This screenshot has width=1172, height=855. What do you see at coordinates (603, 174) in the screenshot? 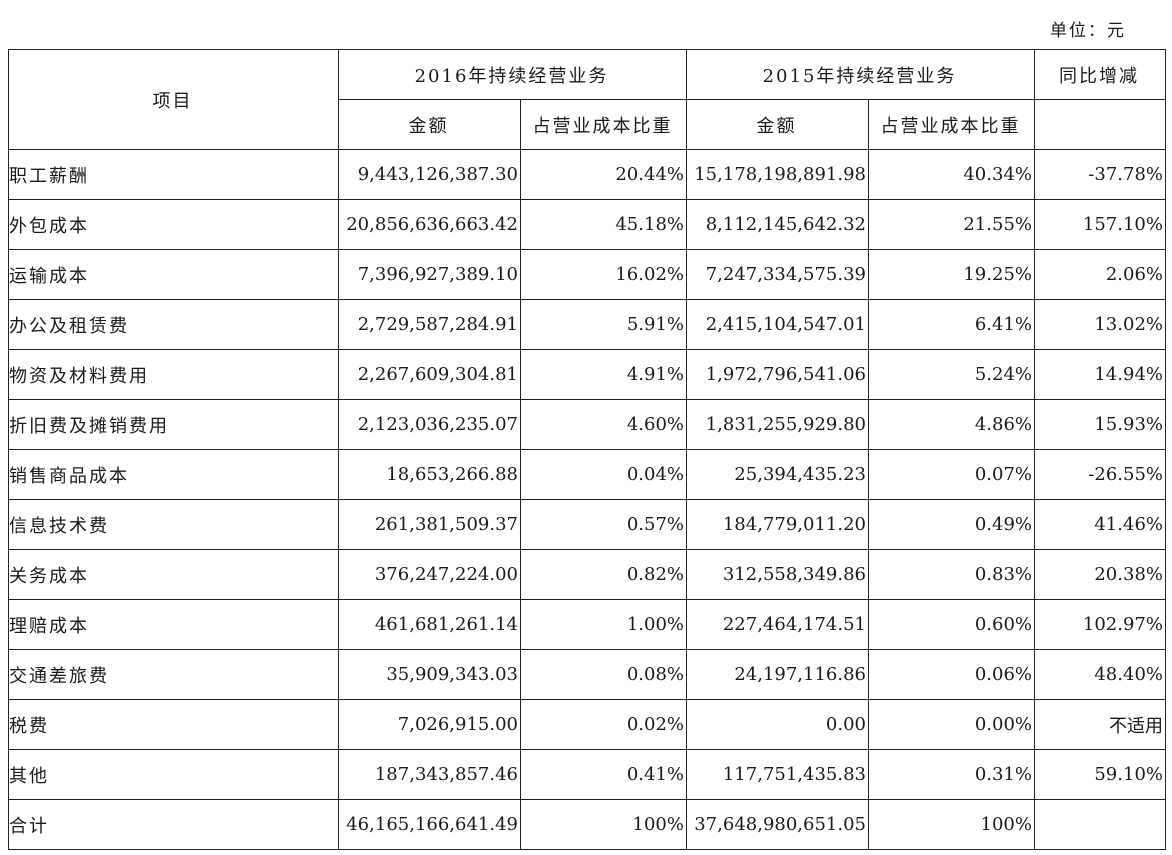
I see `ratio-2016: 20.44%` at bounding box center [603, 174].